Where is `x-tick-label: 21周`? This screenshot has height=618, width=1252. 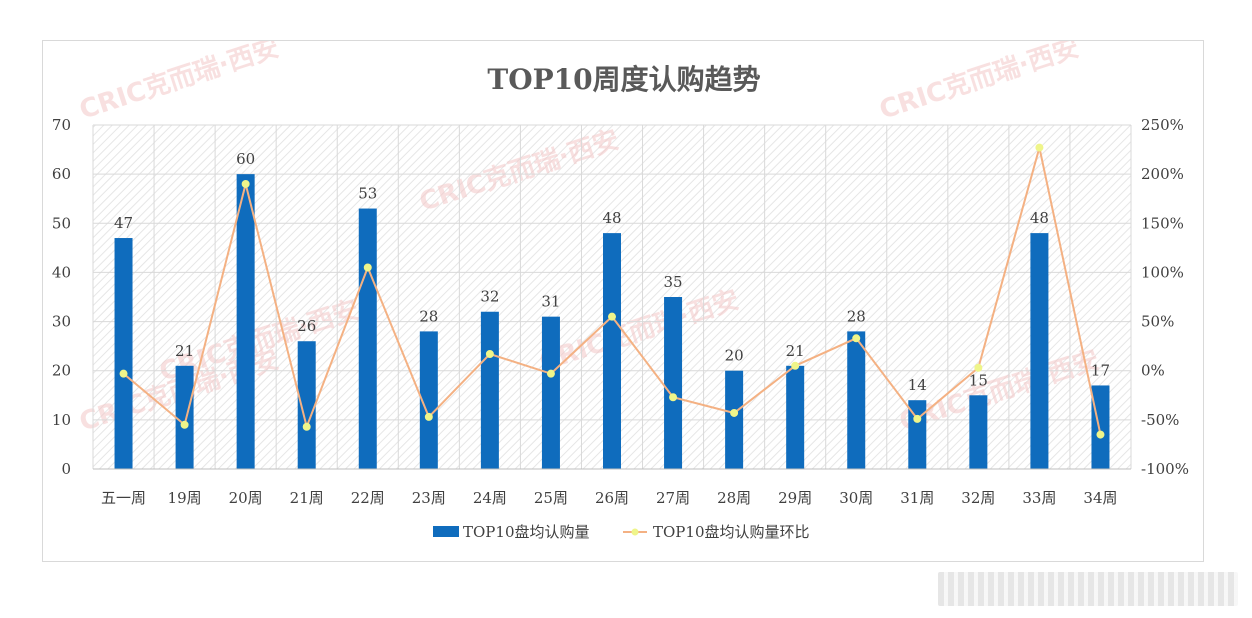
x-tick-label: 21周 is located at coordinates (307, 498).